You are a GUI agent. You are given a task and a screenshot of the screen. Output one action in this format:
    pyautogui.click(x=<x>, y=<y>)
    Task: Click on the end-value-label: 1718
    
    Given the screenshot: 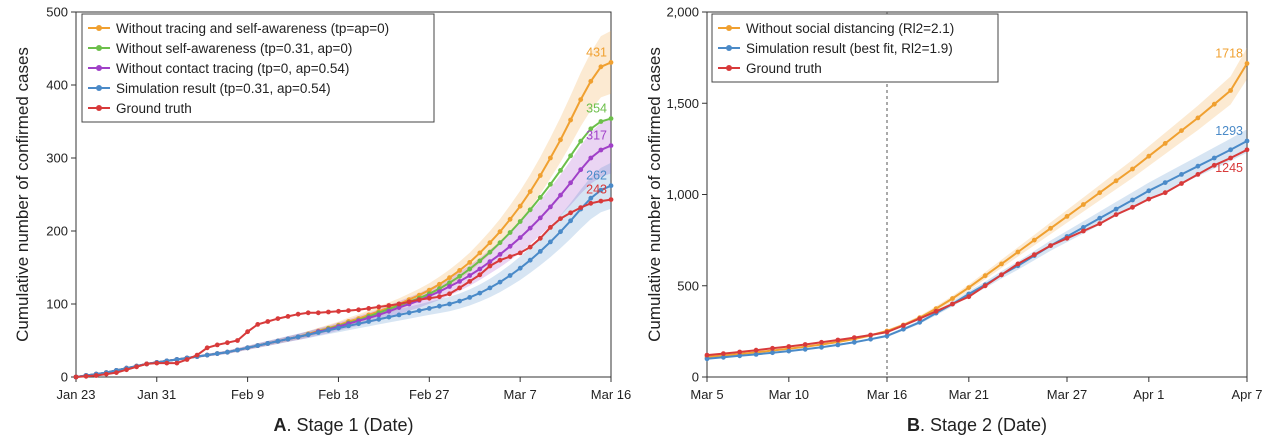 What is the action you would take?
    pyautogui.click(x=1229, y=53)
    